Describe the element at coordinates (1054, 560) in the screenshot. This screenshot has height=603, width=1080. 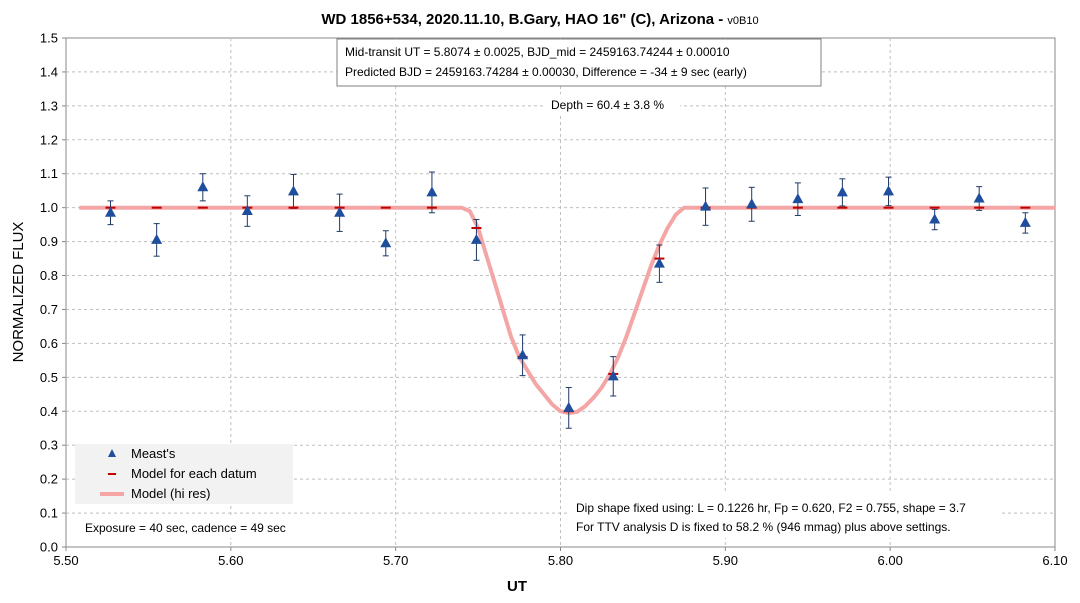
I see `x-tick-label: 6.10` at that location.